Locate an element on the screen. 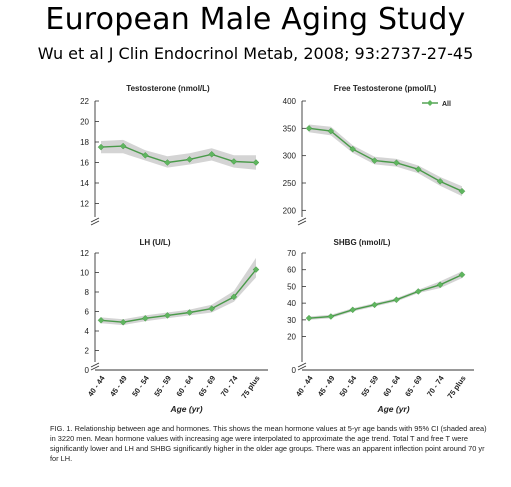  y-tick-label: 70 is located at coordinates (291, 253).